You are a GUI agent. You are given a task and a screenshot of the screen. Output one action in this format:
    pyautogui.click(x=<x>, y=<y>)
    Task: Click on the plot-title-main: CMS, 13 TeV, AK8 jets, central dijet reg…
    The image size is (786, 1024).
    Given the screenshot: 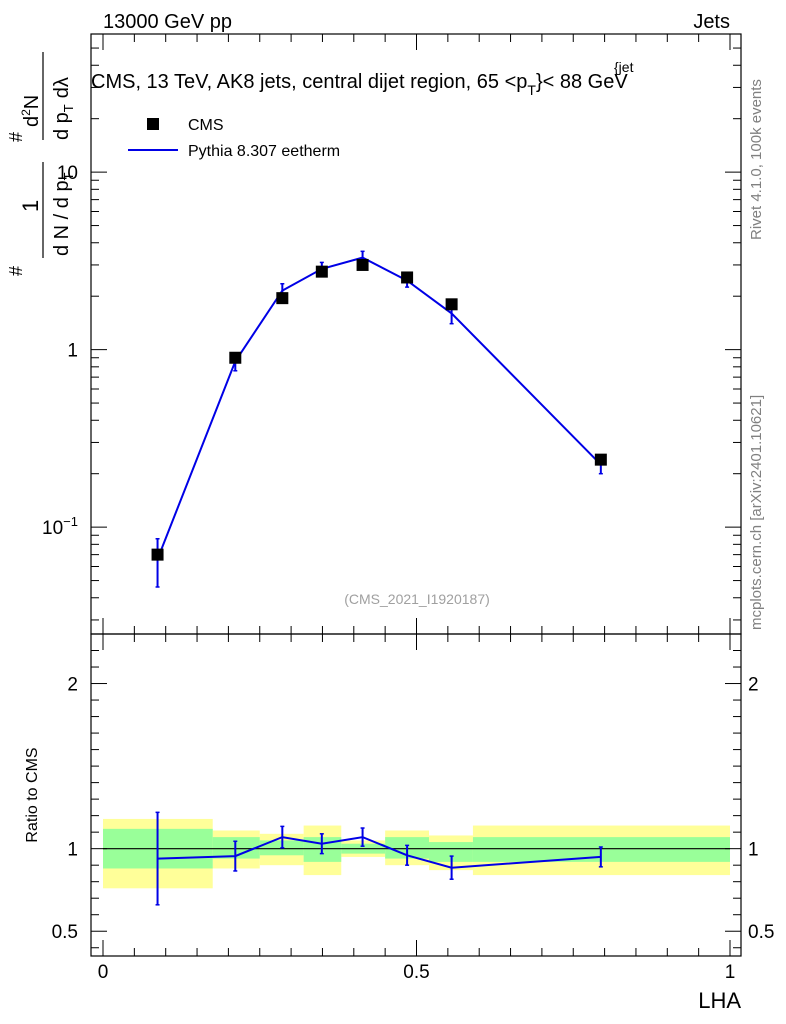 What is the action you would take?
    pyautogui.click(x=309, y=82)
    